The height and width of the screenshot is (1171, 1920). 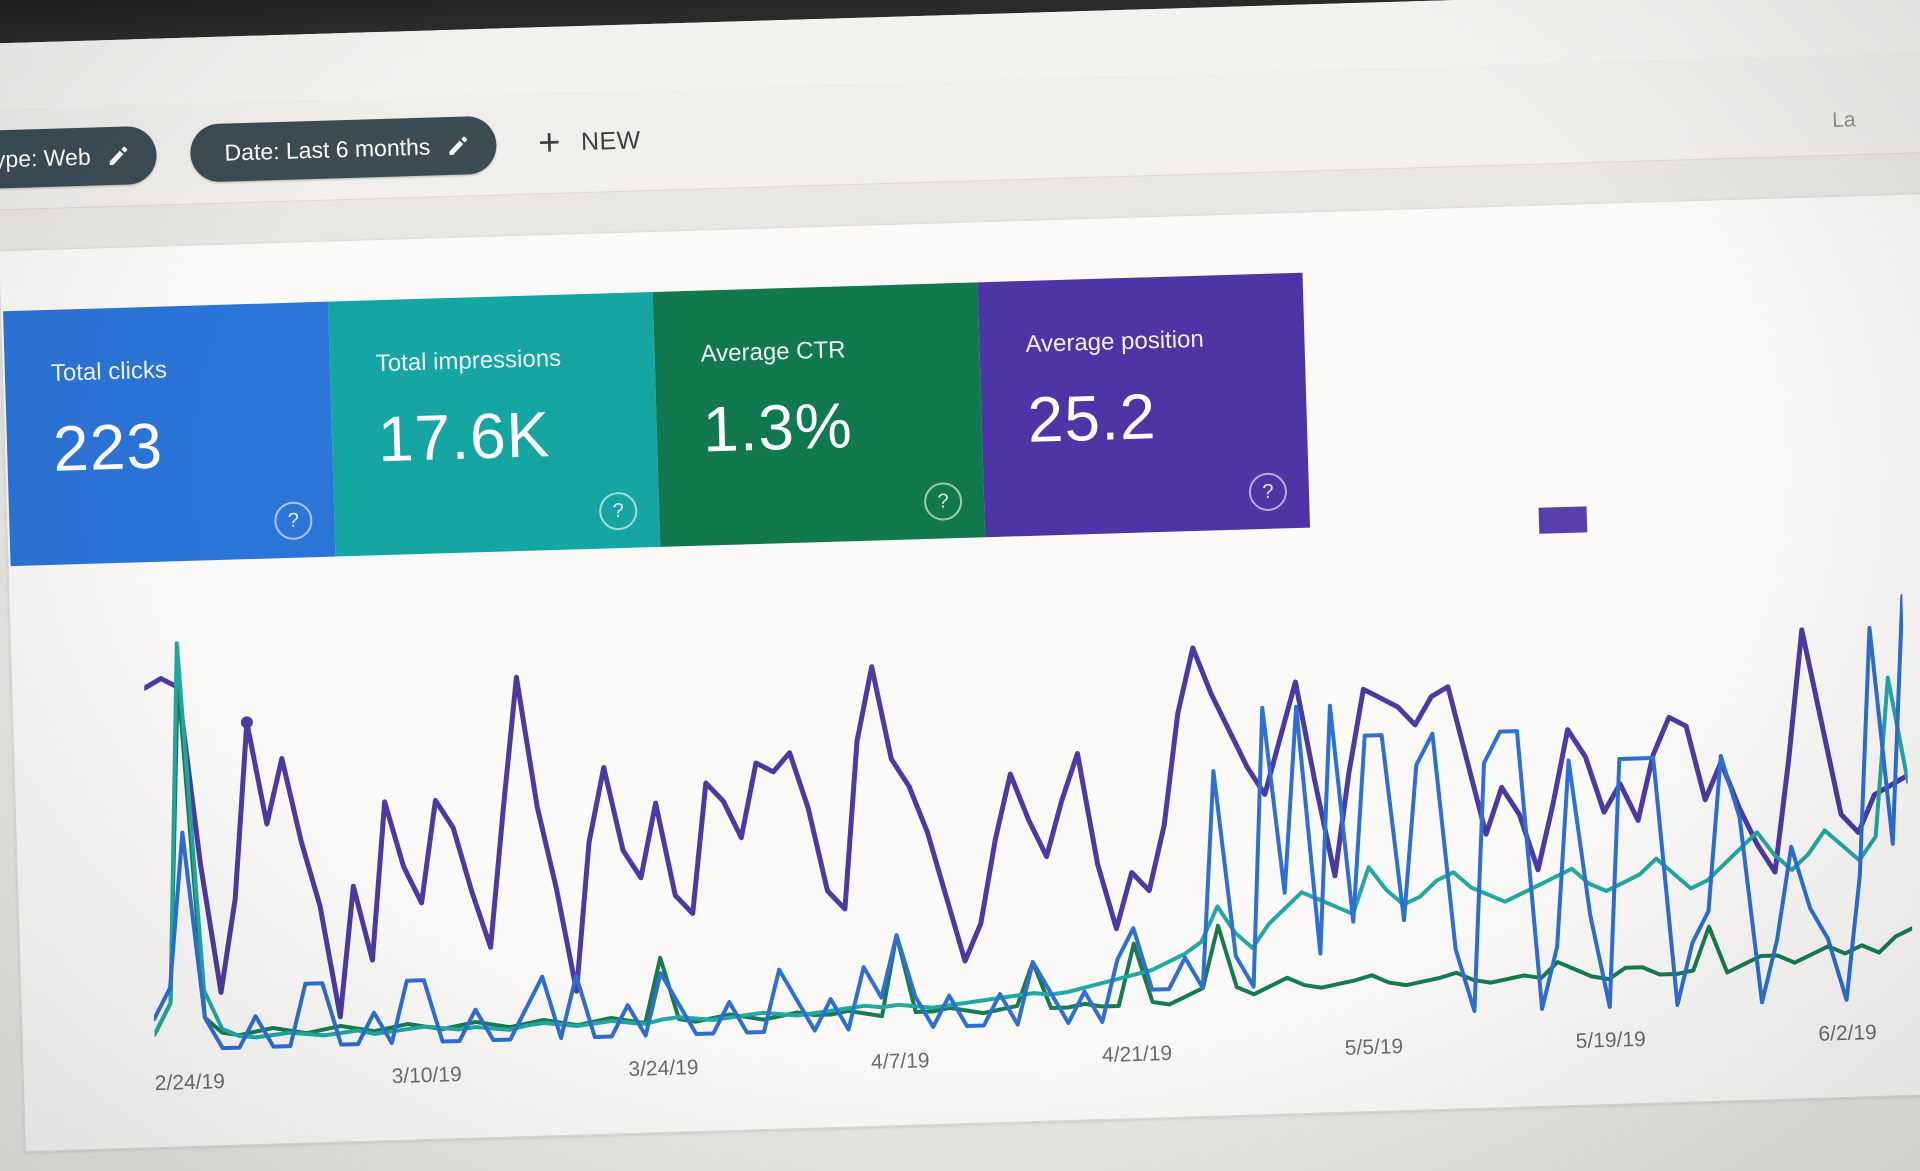 I want to click on card-label: Total impressions, so click(x=468, y=361).